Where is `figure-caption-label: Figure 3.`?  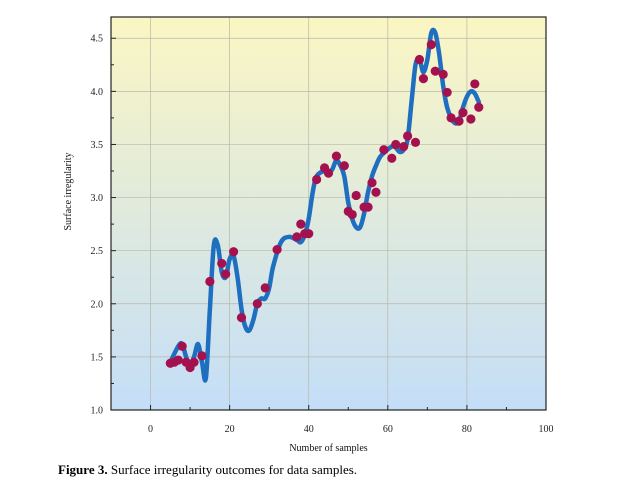
figure-caption-label: Figure 3. is located at coordinates (83, 469).